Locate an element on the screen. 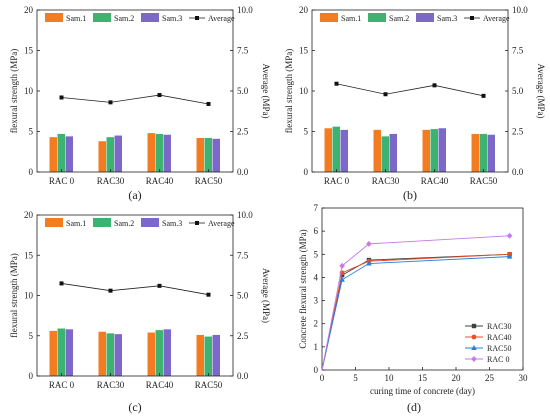 Image resolution: width=550 pixels, height=416 pixels. y2-tick-label: 0.0 is located at coordinates (243, 376).